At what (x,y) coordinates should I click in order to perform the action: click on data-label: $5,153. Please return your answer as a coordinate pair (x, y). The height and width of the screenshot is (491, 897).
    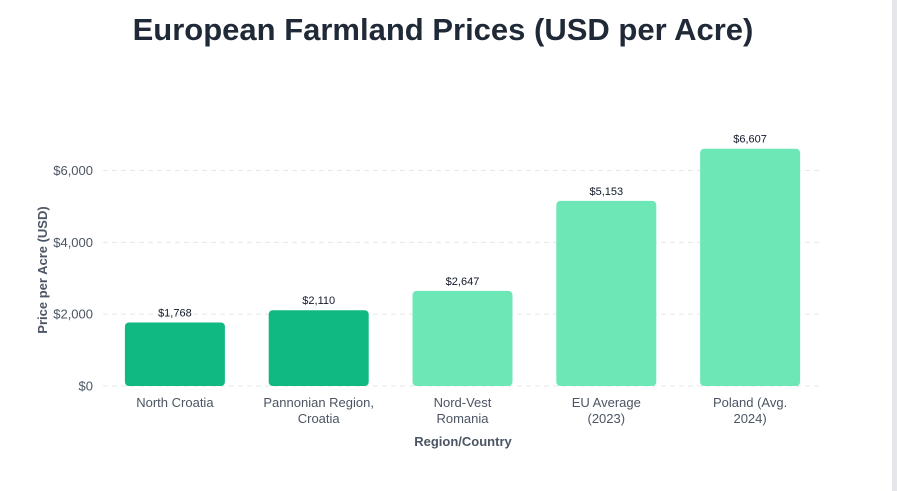
    Looking at the image, I should click on (606, 192).